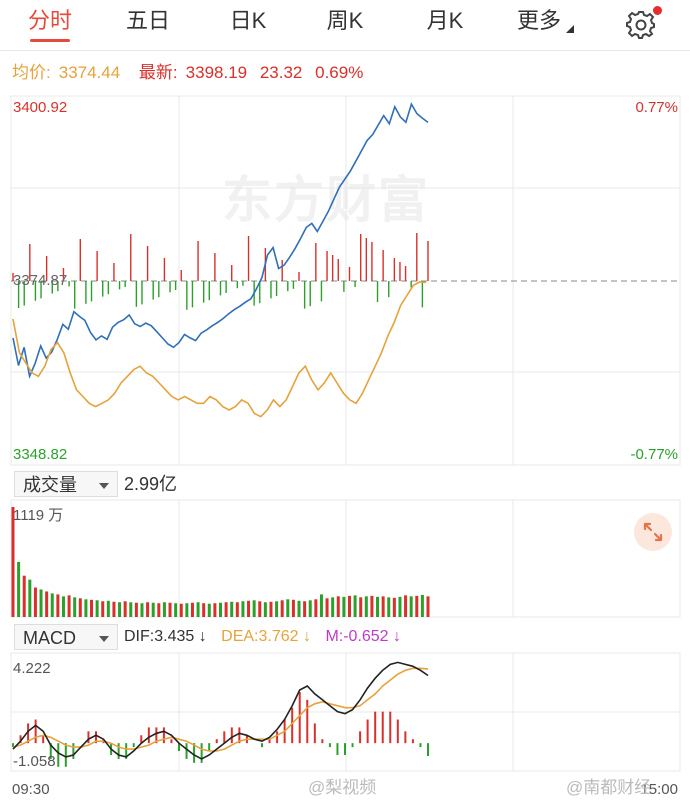 The width and height of the screenshot is (690, 801). I want to click on indicator-selector-macd: MACD, so click(66, 637).